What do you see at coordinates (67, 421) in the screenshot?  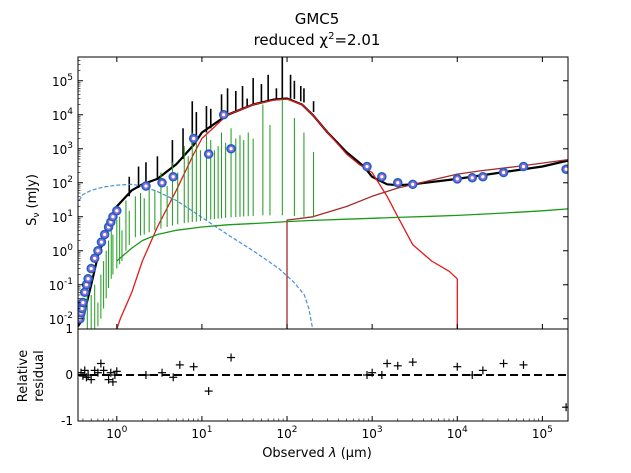 I see `residual-y-tick-label: -1` at bounding box center [67, 421].